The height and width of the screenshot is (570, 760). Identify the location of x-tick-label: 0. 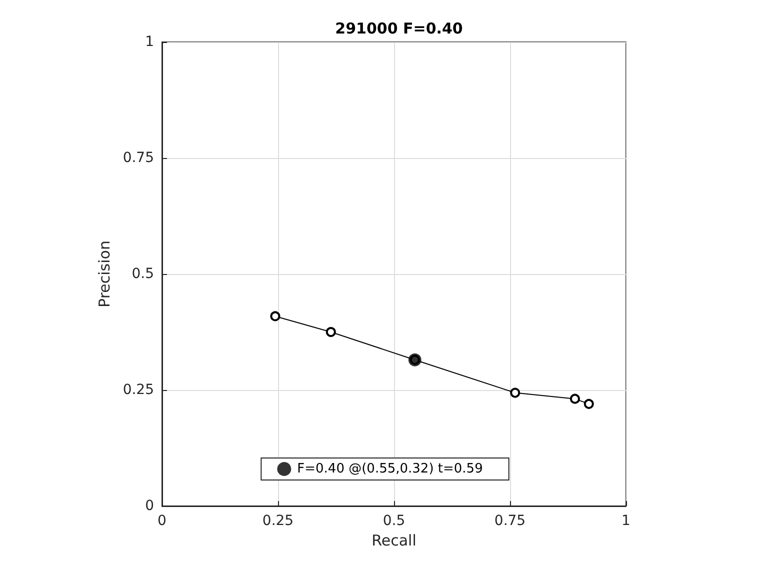
(162, 521).